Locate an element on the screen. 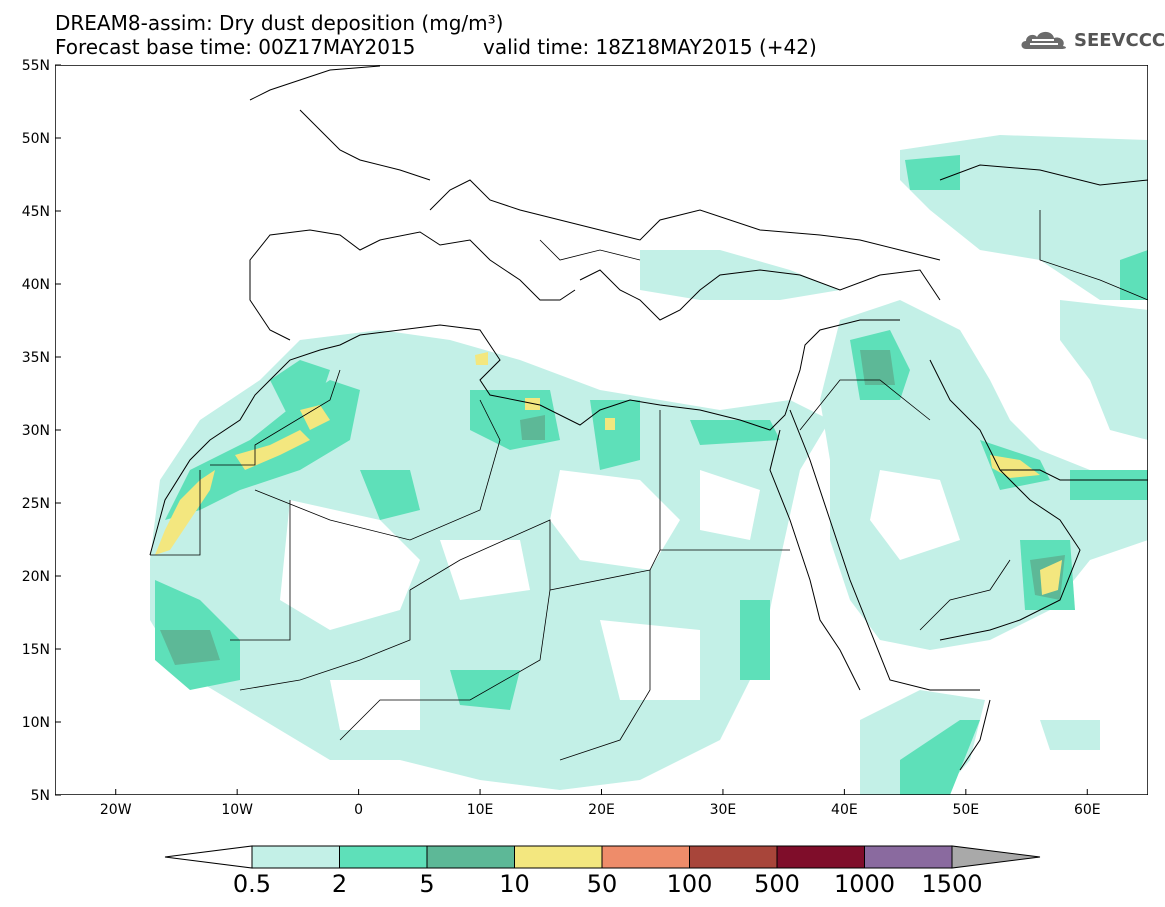 The image size is (1165, 907). lat-tick-label: 35N is located at coordinates (36, 358).